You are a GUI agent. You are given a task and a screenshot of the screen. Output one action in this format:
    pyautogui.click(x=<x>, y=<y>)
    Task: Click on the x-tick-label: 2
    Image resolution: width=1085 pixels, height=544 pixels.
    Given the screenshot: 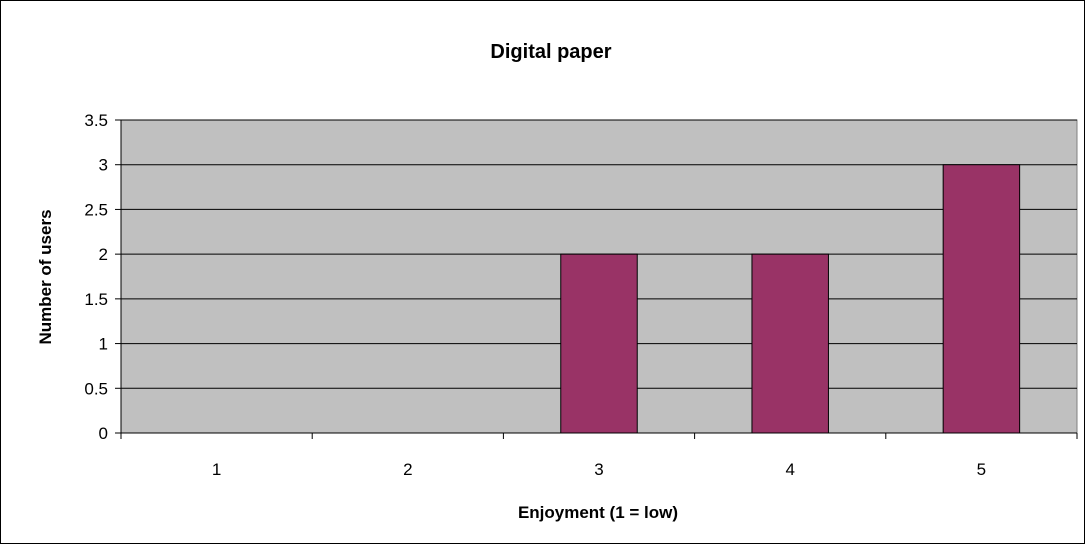 What is the action you would take?
    pyautogui.click(x=407, y=469)
    